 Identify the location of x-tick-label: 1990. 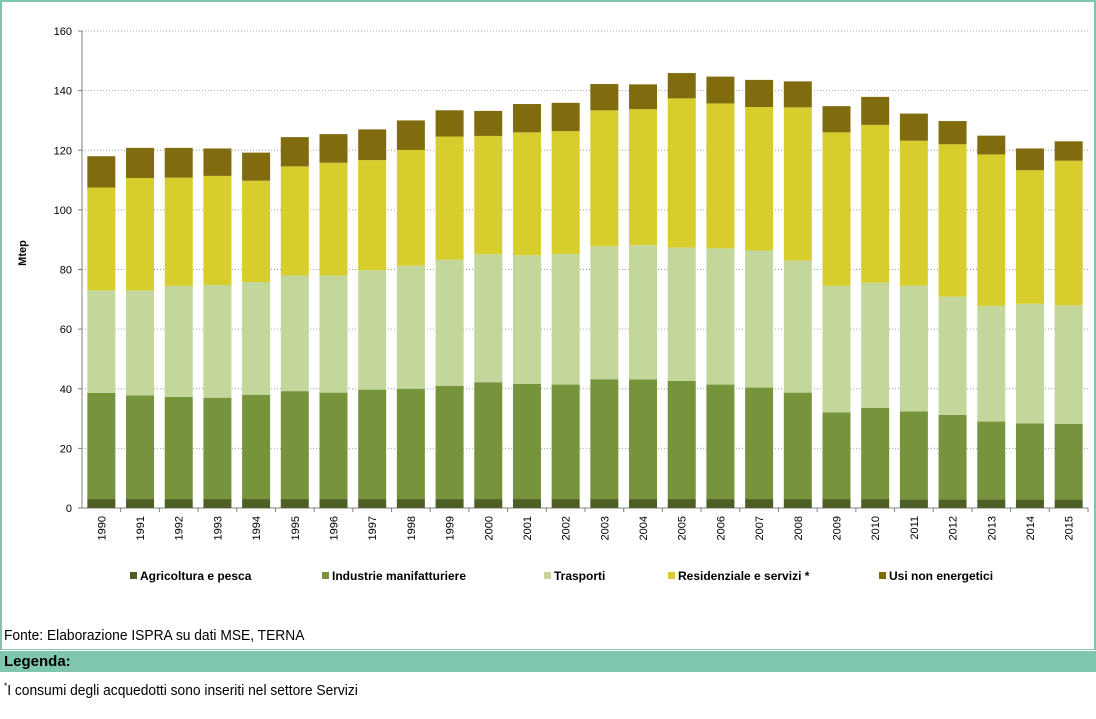
(102, 528).